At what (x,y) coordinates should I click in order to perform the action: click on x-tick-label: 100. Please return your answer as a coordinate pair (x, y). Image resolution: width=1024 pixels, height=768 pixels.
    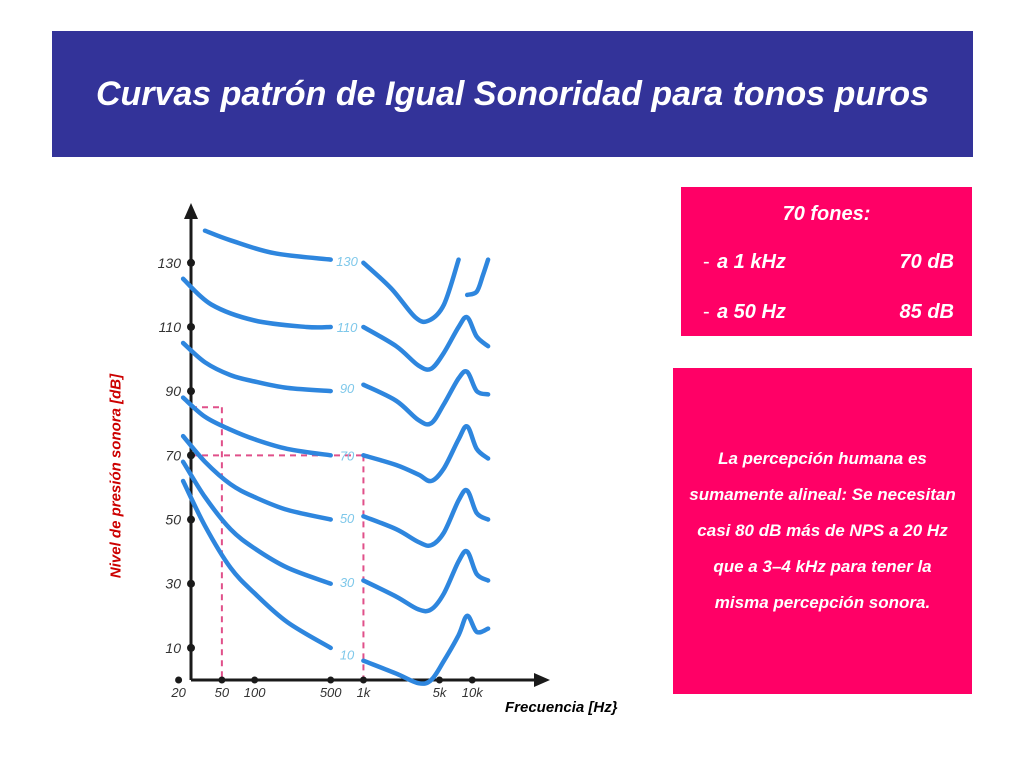
    Looking at the image, I should click on (255, 692).